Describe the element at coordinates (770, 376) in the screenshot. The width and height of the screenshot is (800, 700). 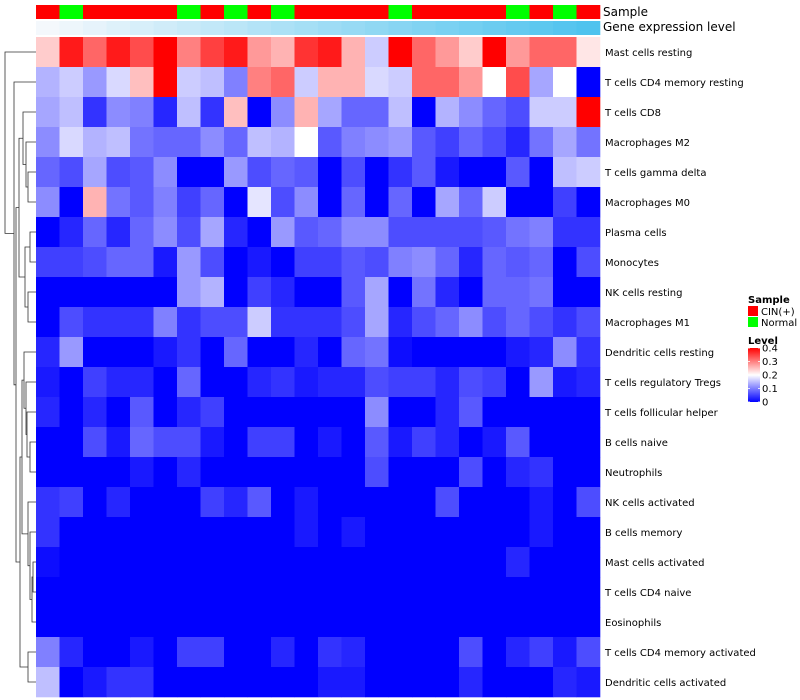
I see `level-tick-label: 0.2` at that location.